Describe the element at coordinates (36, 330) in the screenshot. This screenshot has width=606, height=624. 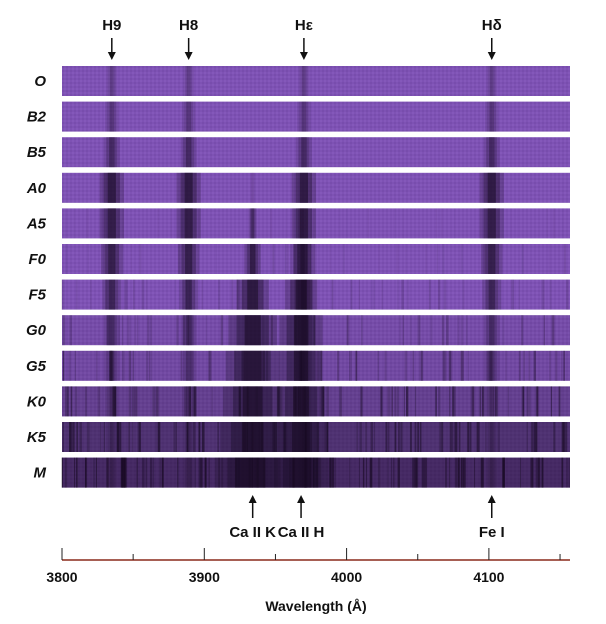
I see `spectral-class-label: G0` at that location.